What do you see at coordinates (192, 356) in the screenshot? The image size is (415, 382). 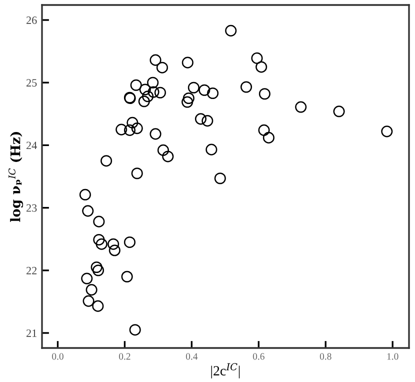 I see `x-tick-label: 0.4` at bounding box center [192, 356].